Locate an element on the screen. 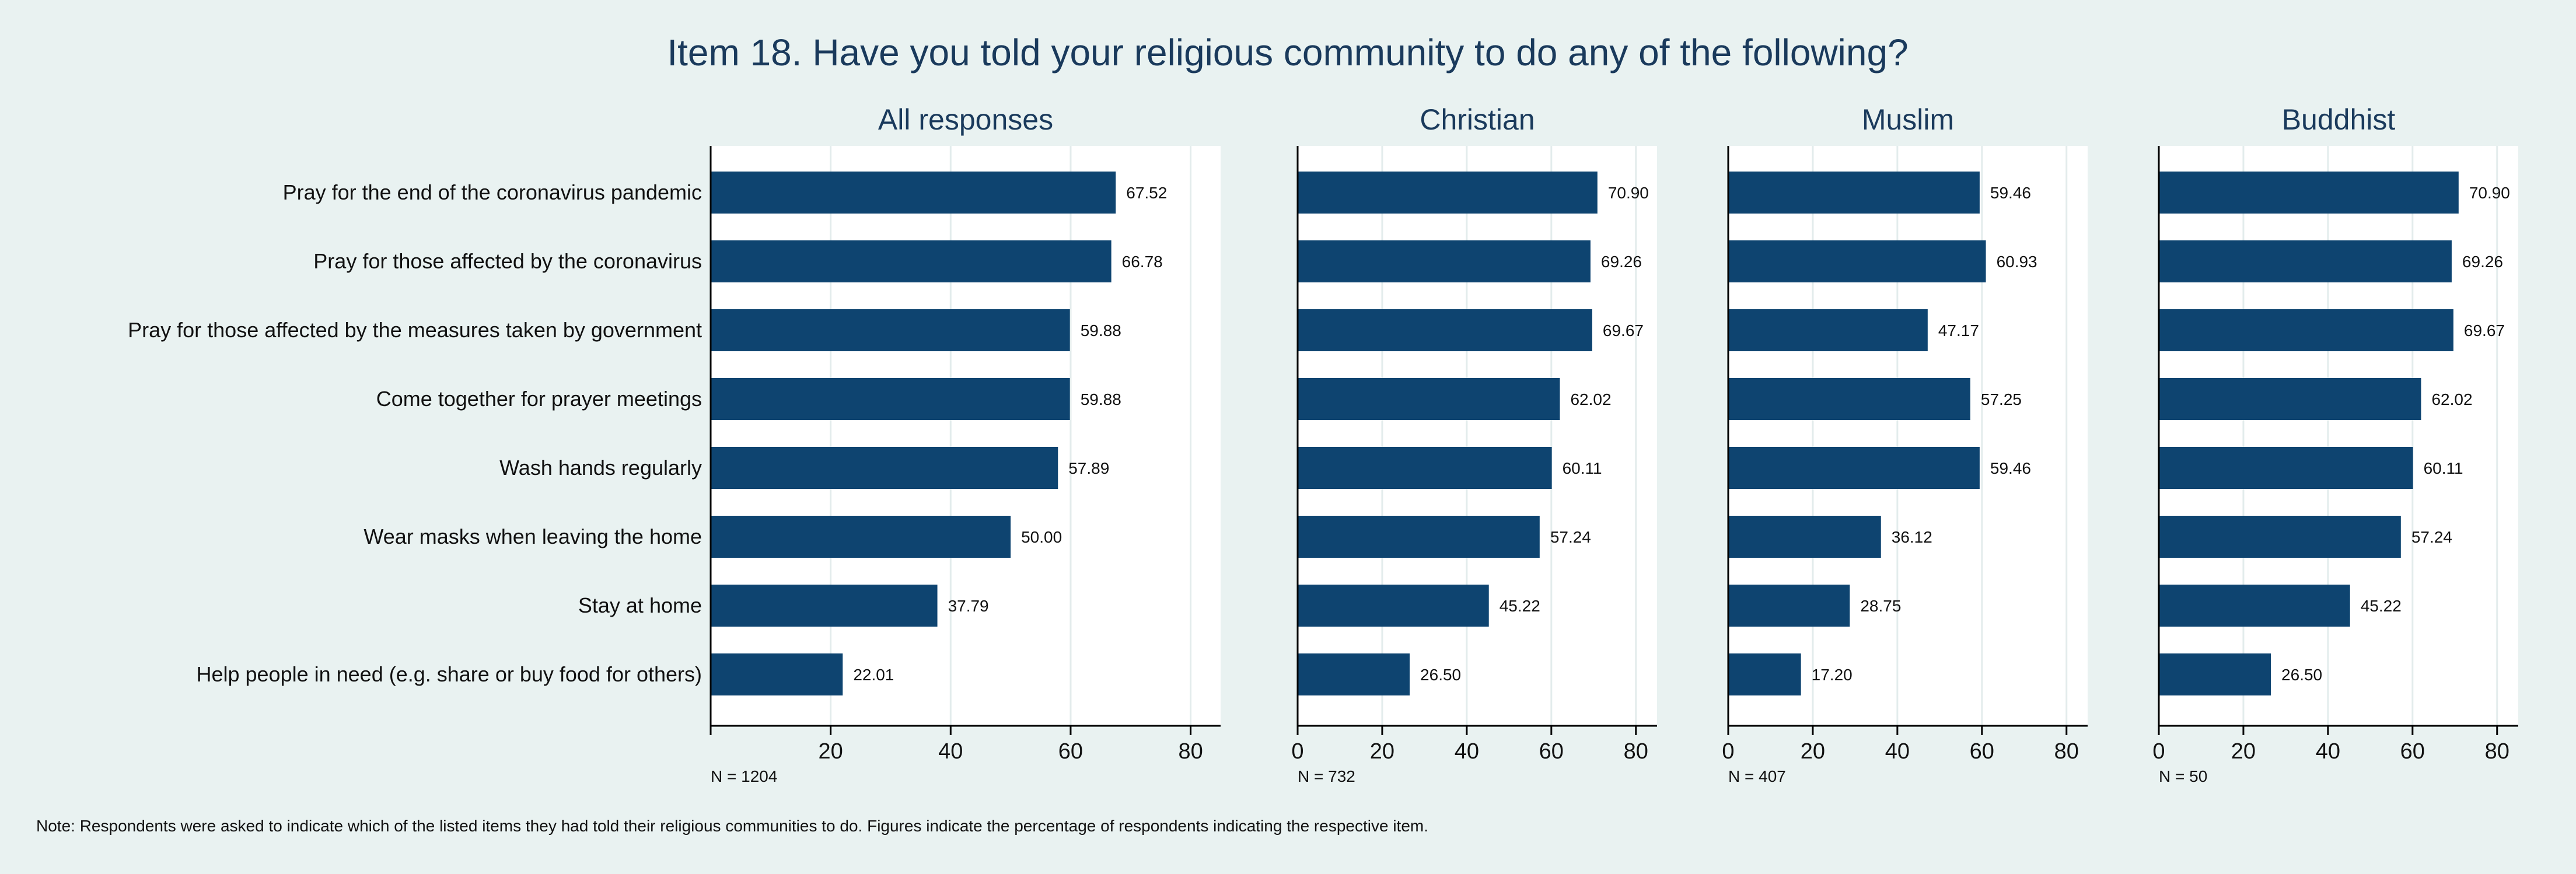  data-label: 17.20 is located at coordinates (1832, 675).